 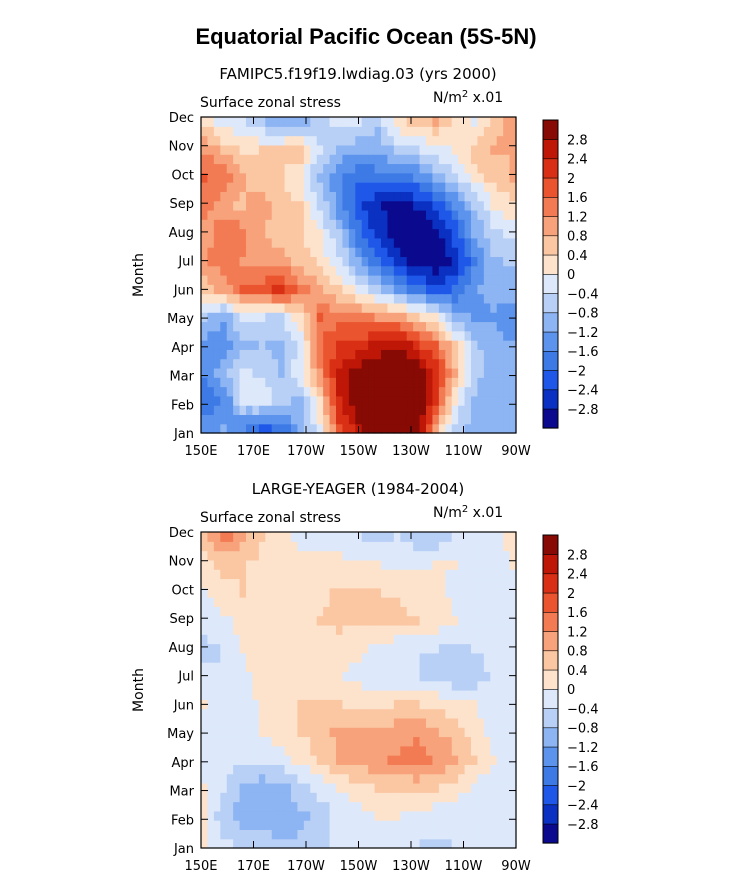 I want to click on bottom-panel-units: N/m2 x.01, so click(x=468, y=512).